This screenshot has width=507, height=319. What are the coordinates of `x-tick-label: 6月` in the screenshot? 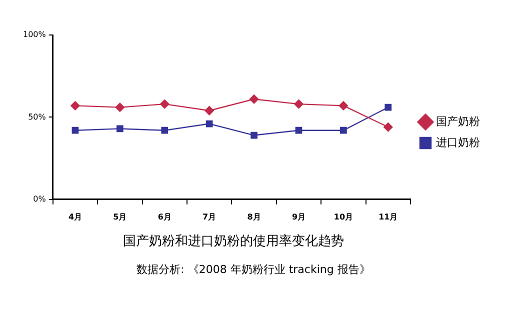 It's located at (165, 217).